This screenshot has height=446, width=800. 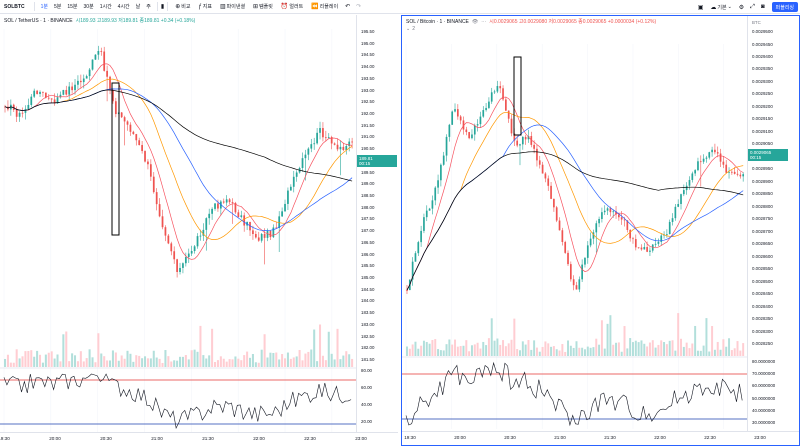 What do you see at coordinates (762, 331) in the screenshot?
I see `price-tick-label: 0.0028300` at bounding box center [762, 331].